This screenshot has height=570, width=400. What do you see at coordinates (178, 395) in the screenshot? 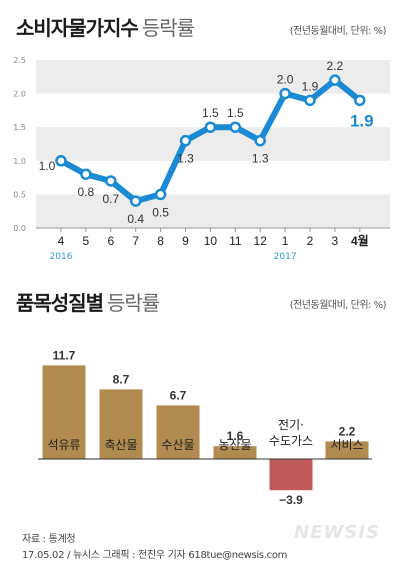
I see `bar-value-label: 6.7` at bounding box center [178, 395].